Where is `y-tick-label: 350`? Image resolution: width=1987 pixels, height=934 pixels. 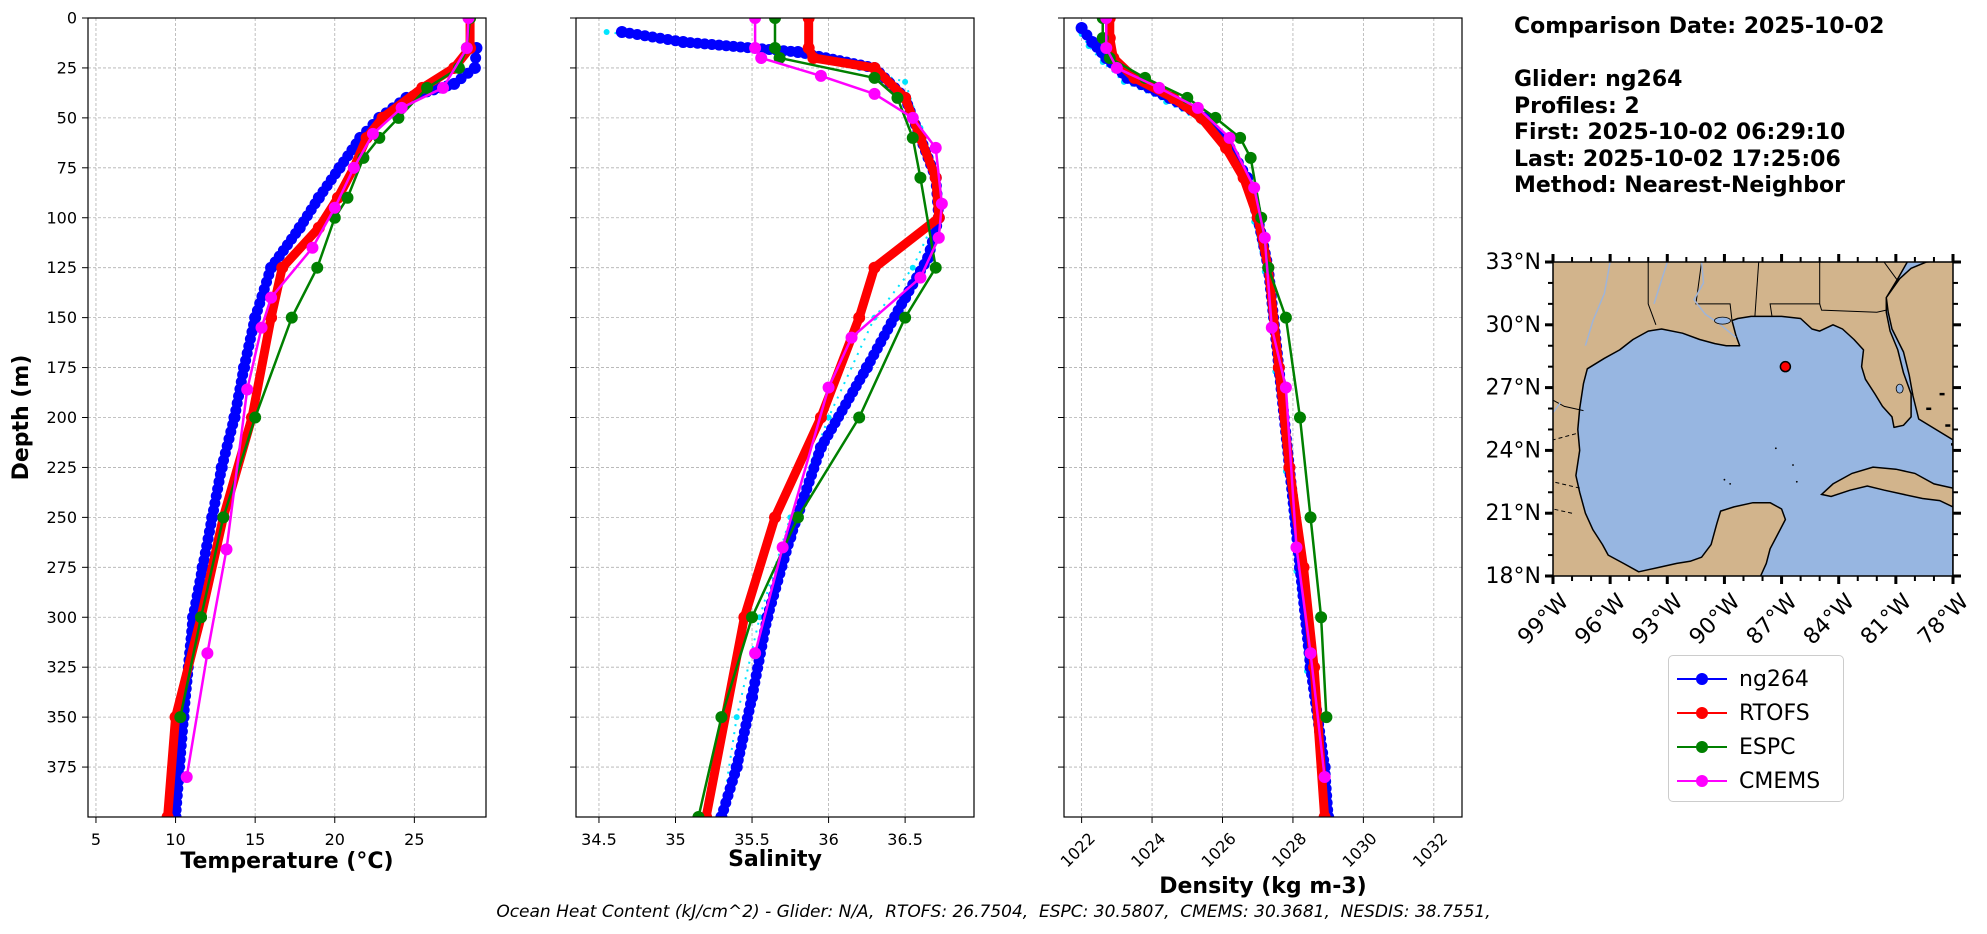
y-tick-label: 350 is located at coordinates (61, 717).